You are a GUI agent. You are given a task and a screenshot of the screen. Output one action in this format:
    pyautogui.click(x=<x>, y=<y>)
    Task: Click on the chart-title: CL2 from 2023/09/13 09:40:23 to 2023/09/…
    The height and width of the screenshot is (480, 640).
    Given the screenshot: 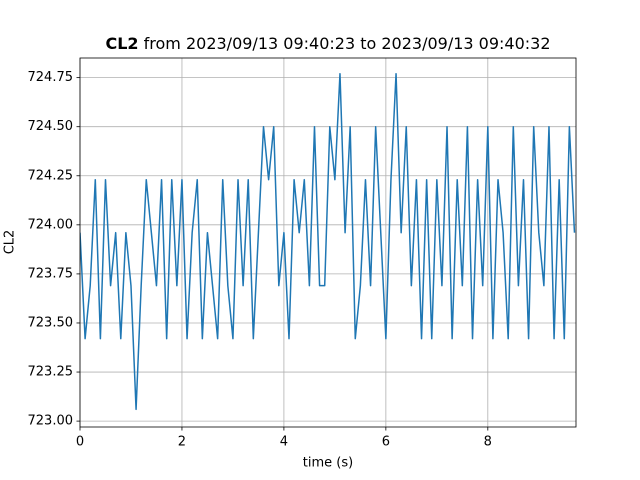 What is the action you would take?
    pyautogui.click(x=327, y=43)
    